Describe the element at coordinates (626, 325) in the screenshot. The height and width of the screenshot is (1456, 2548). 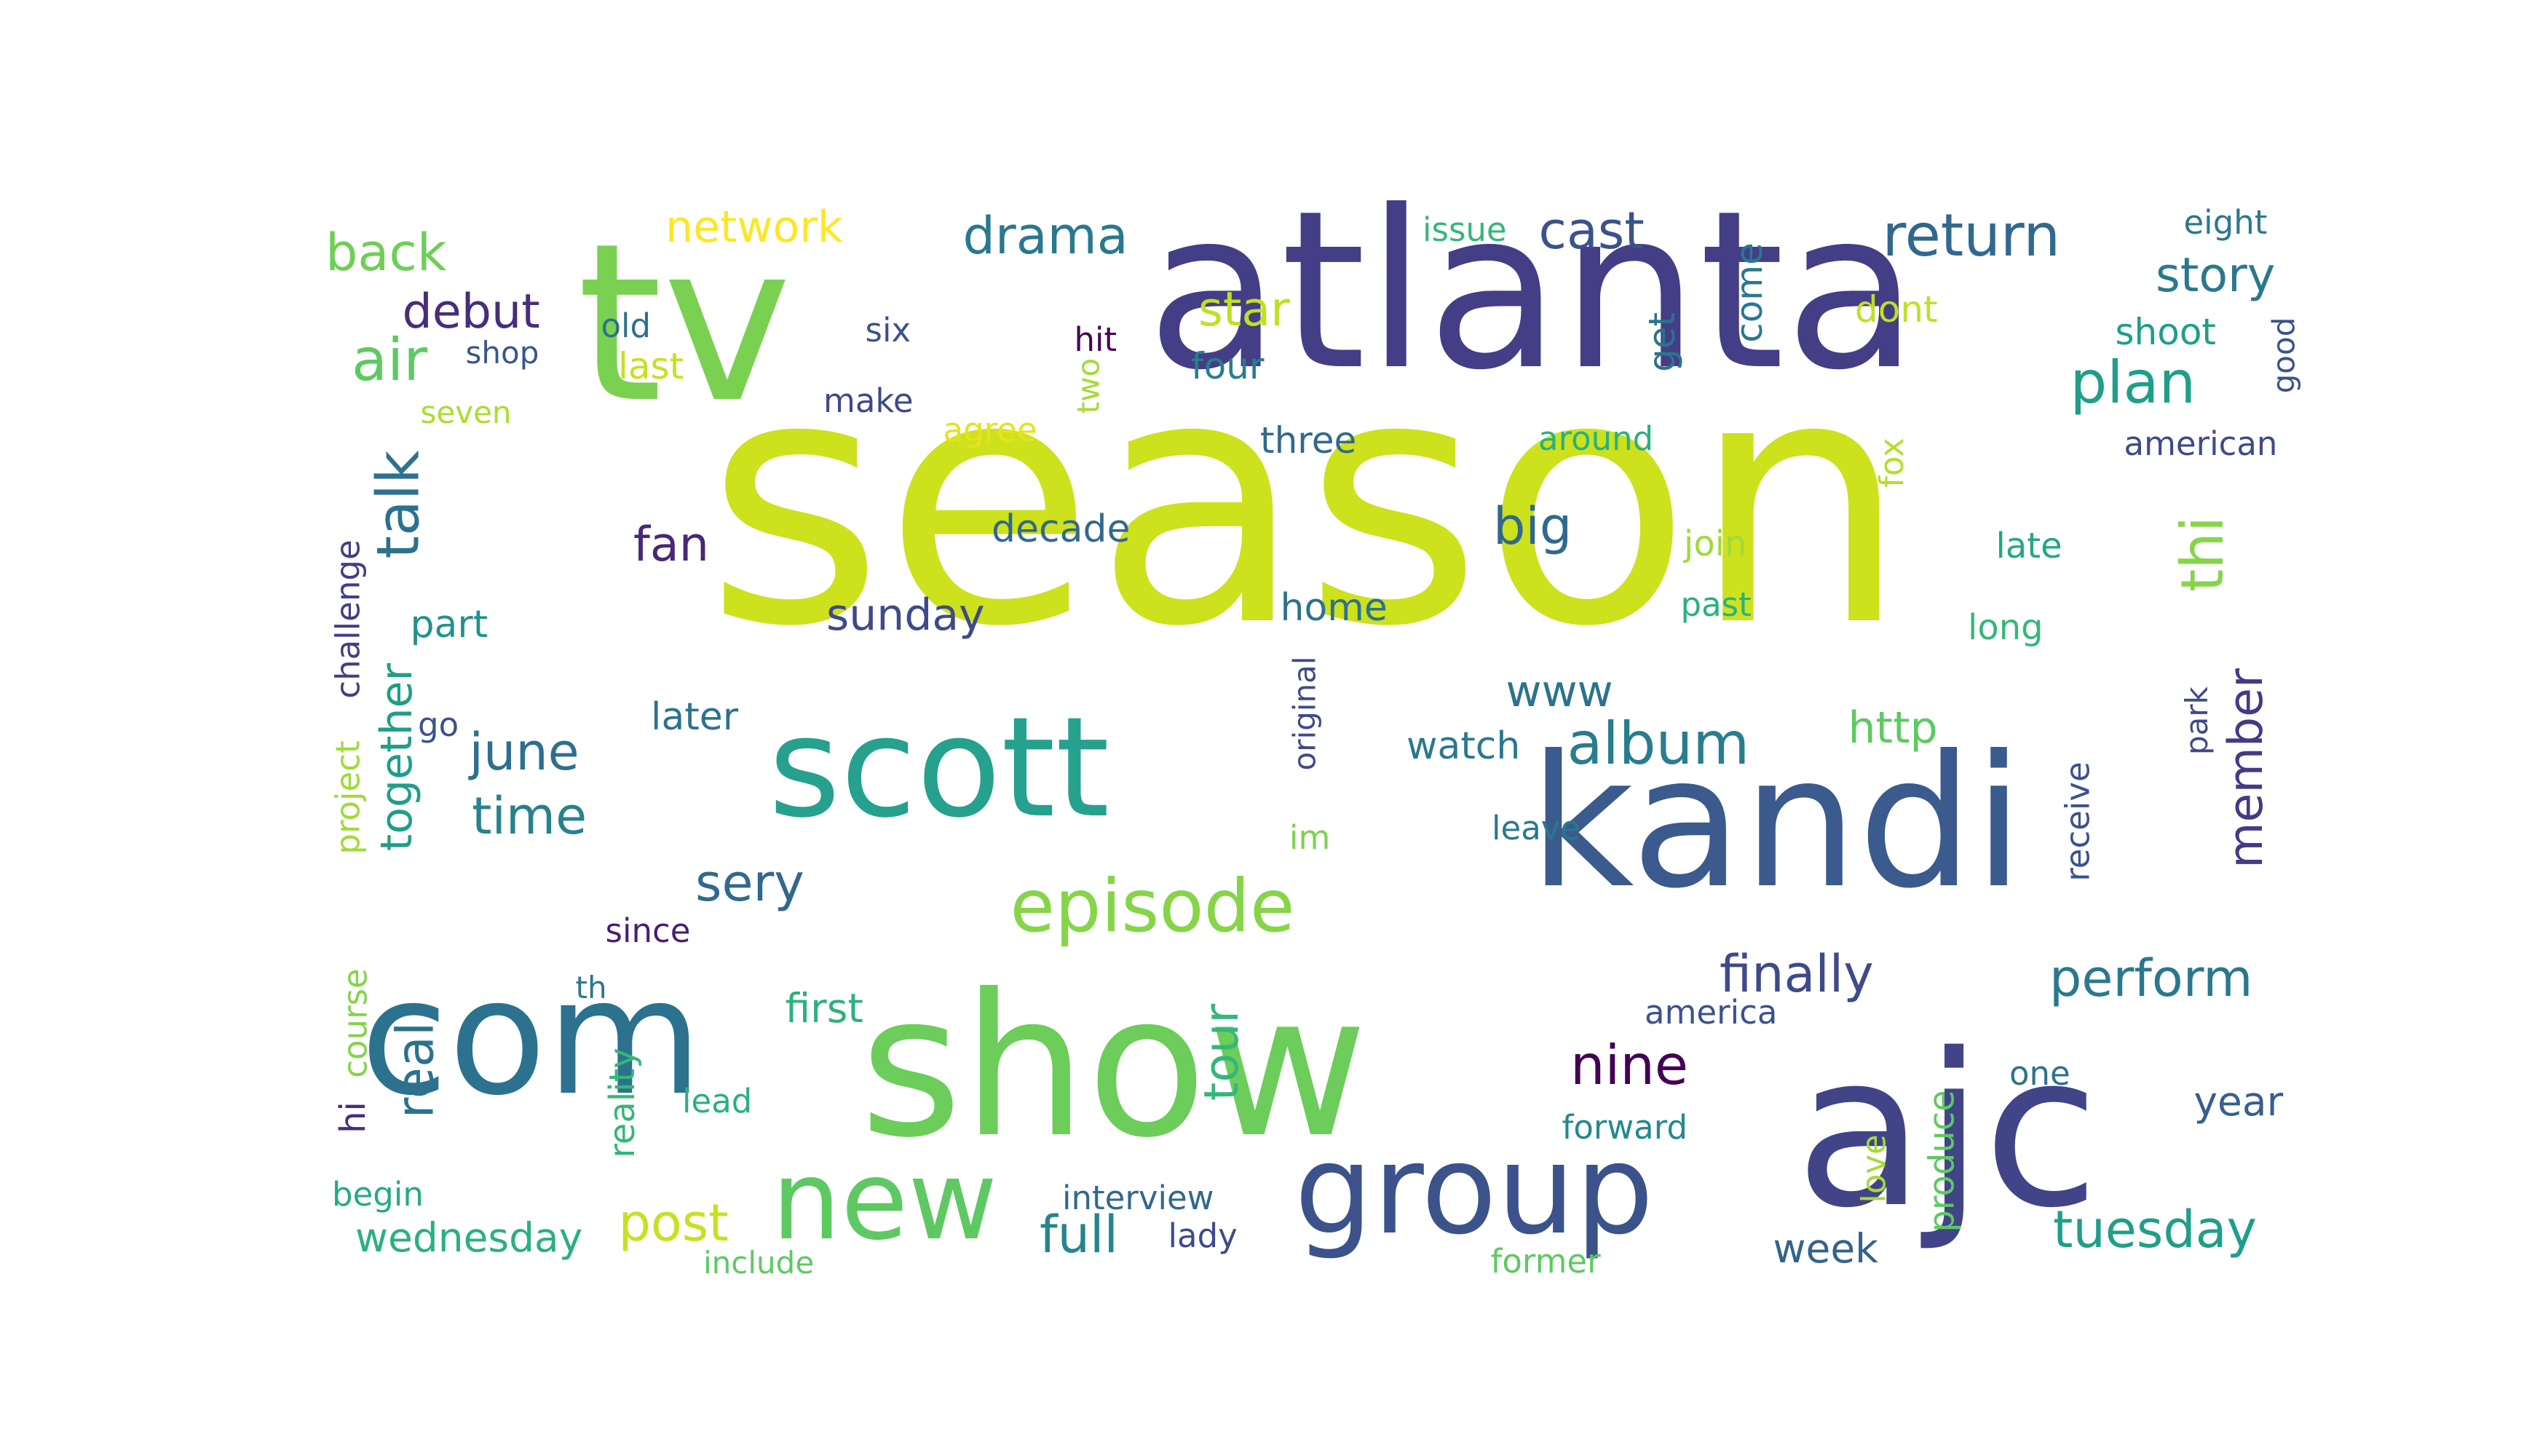
I see `cloud-word-old: old` at that location.